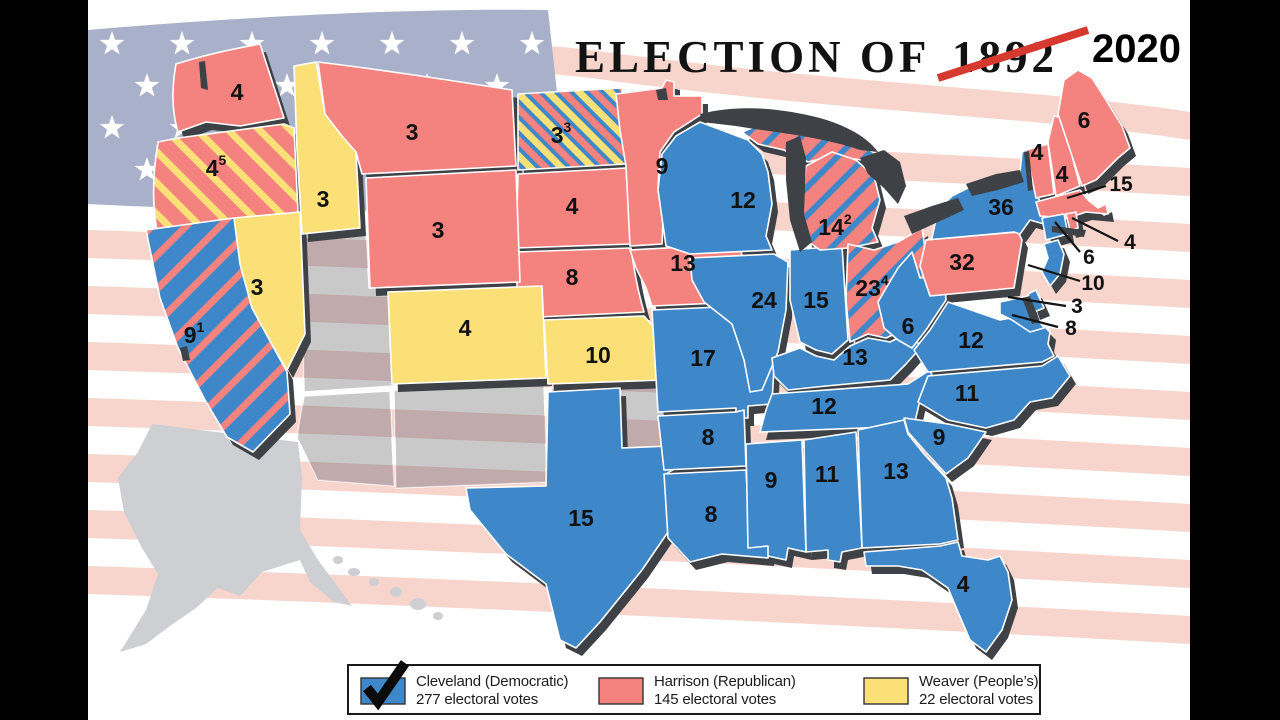 The height and width of the screenshot is (720, 1280). Describe the element at coordinates (1130, 242) in the screenshot. I see `vote-label-rhode-island: 4` at that location.